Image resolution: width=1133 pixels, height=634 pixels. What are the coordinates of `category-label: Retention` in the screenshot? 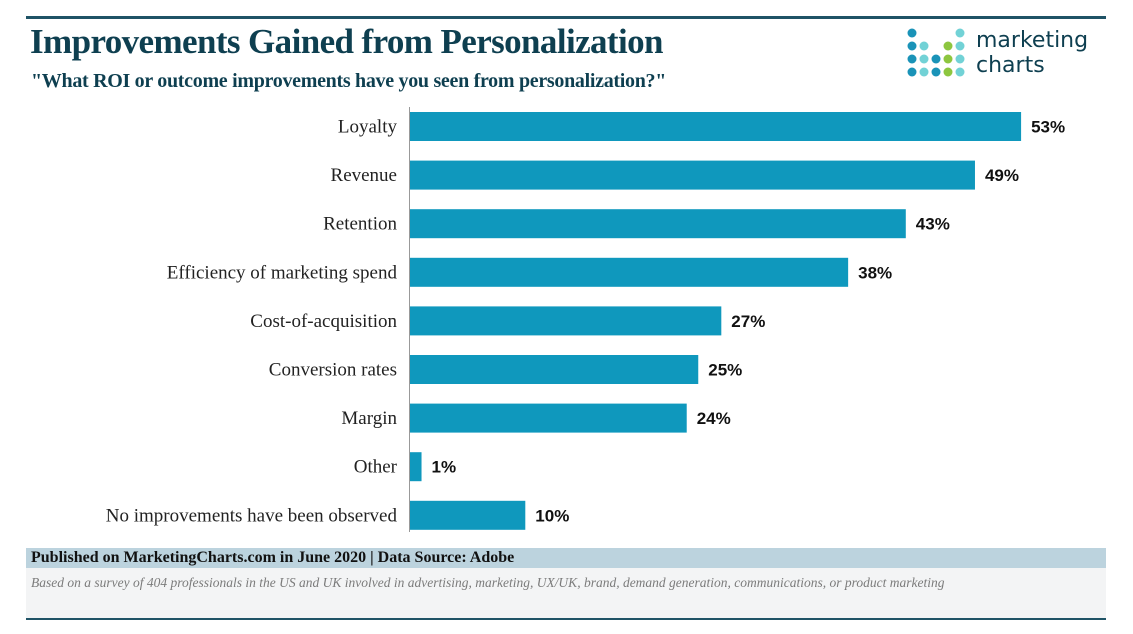 It's located at (360, 224).